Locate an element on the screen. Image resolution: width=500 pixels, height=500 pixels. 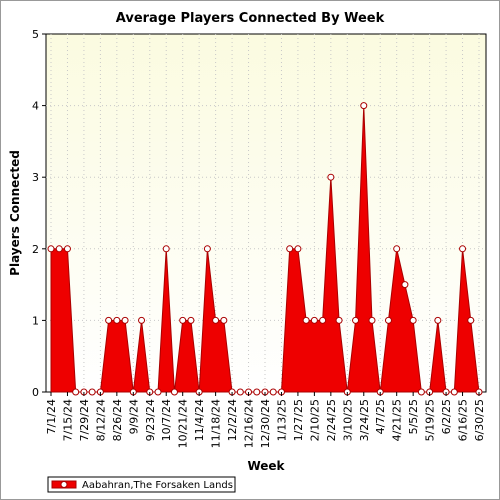
legend-box is located at coordinates (141, 484).